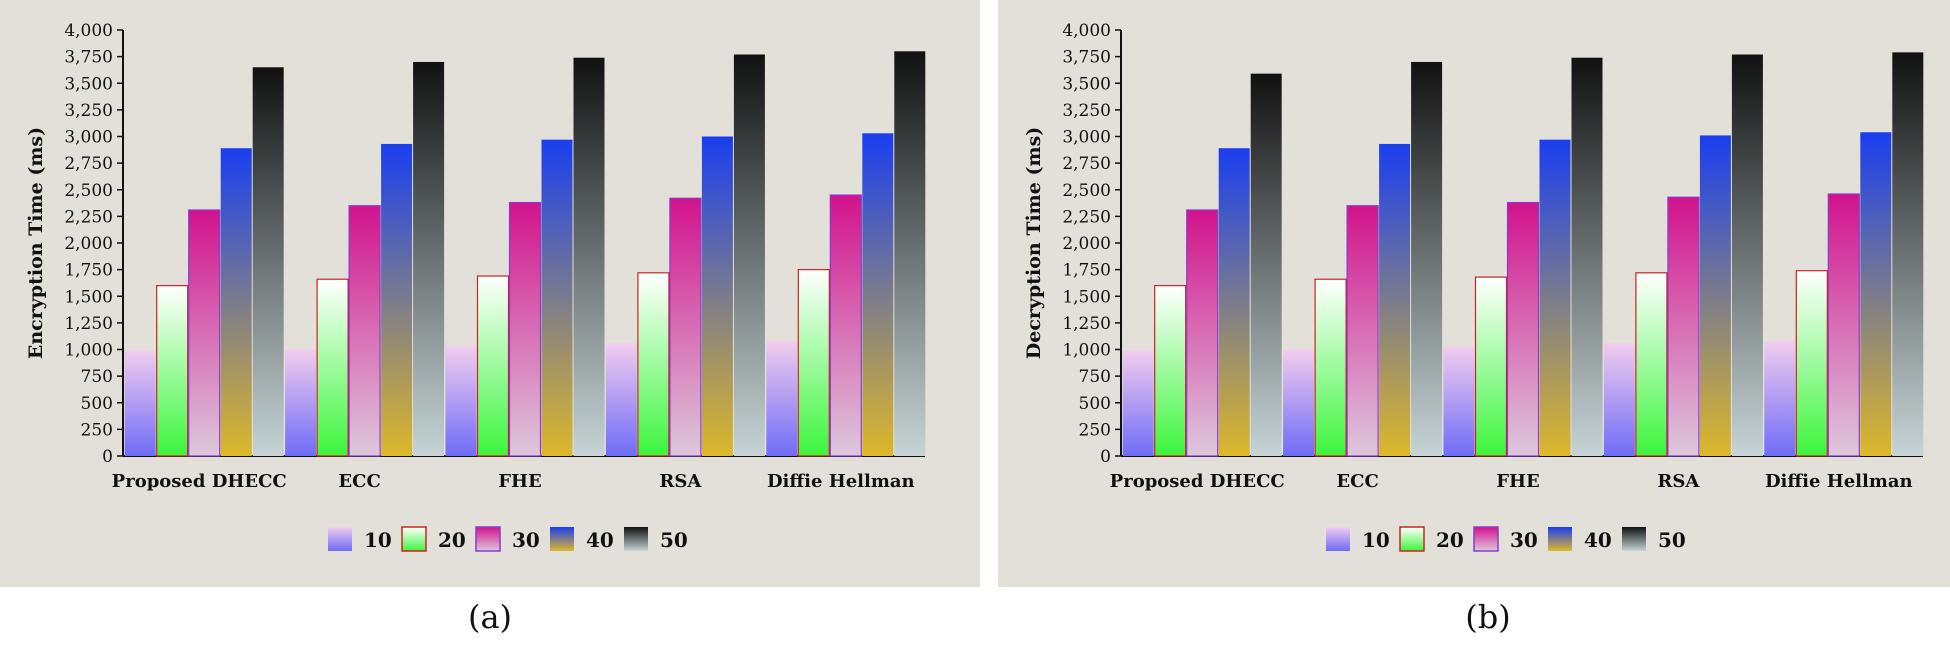 The height and width of the screenshot is (663, 1950). What do you see at coordinates (1086, 84) in the screenshot?
I see `y-tick-label: 3,500` at bounding box center [1086, 84].